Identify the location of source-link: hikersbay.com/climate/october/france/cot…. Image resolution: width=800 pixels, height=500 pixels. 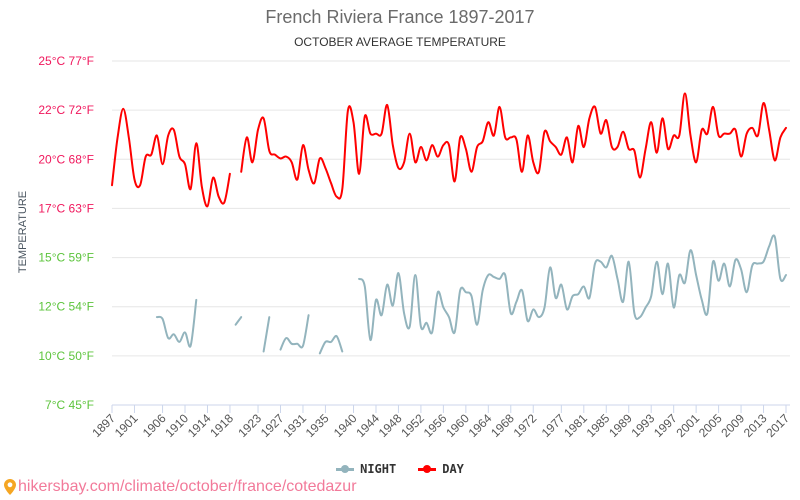
(180, 487).